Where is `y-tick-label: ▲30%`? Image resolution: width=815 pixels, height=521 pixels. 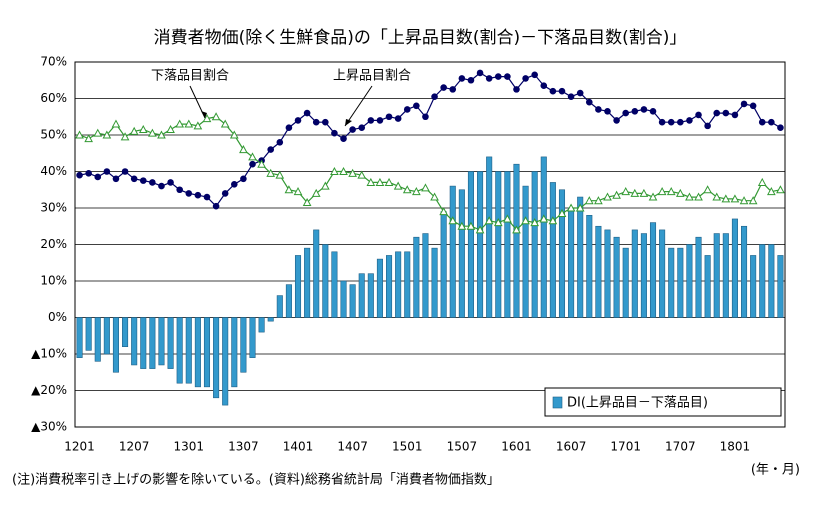 y-tick-label: ▲30% is located at coordinates (49, 427).